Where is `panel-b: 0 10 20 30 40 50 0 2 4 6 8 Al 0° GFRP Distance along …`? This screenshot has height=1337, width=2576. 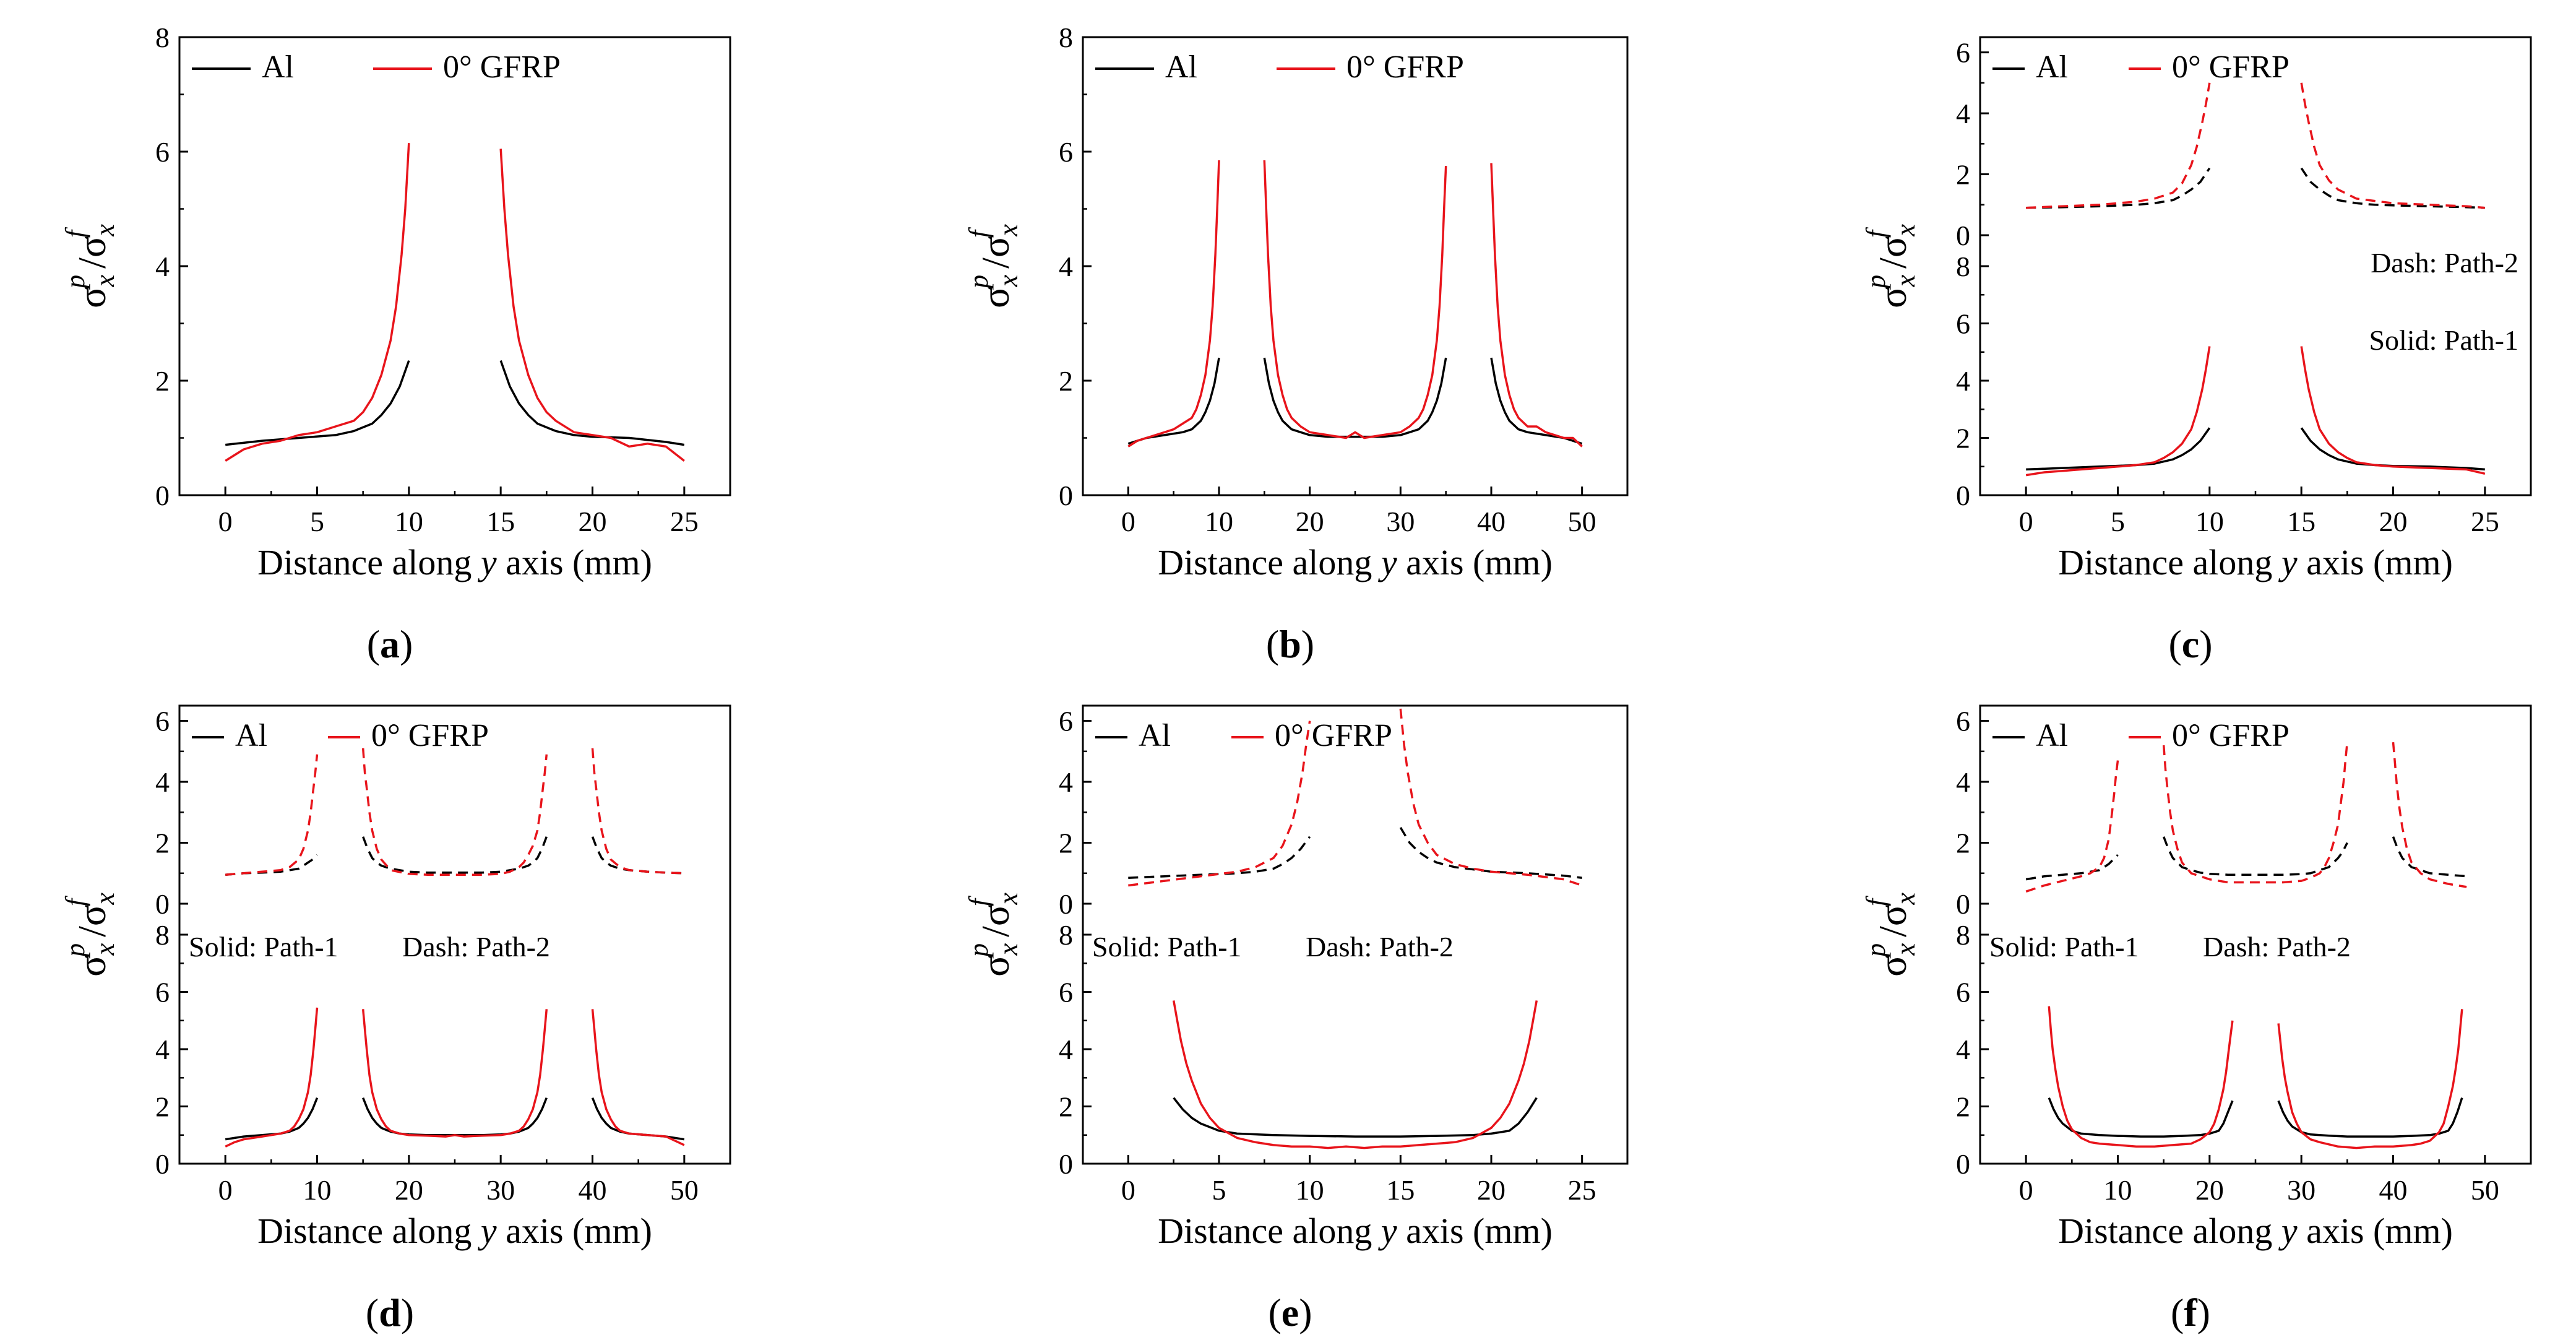
panel-b: 0 10 20 30 40 50 0 2 4 6 8 Al 0° GFRP Distance along … is located at coordinates (1296, 344).